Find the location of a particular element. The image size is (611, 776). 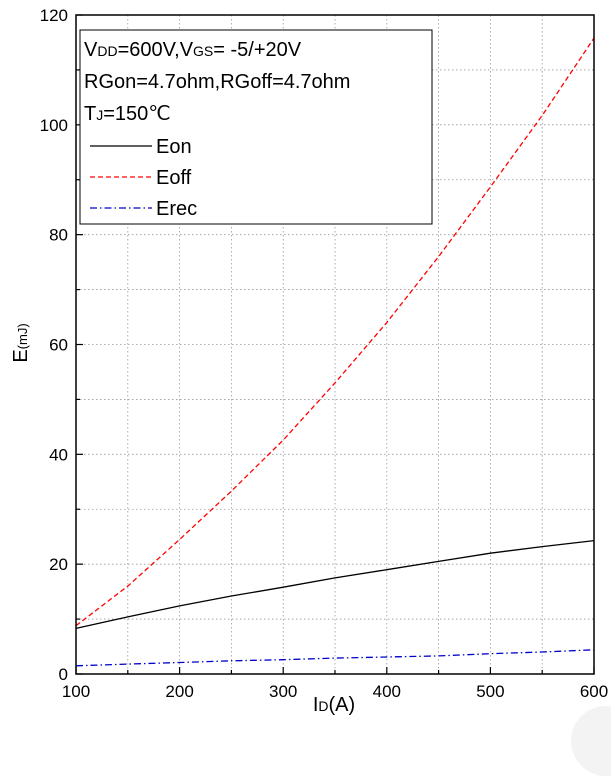

cond-3-rest: =150℃ is located at coordinates (137, 114).